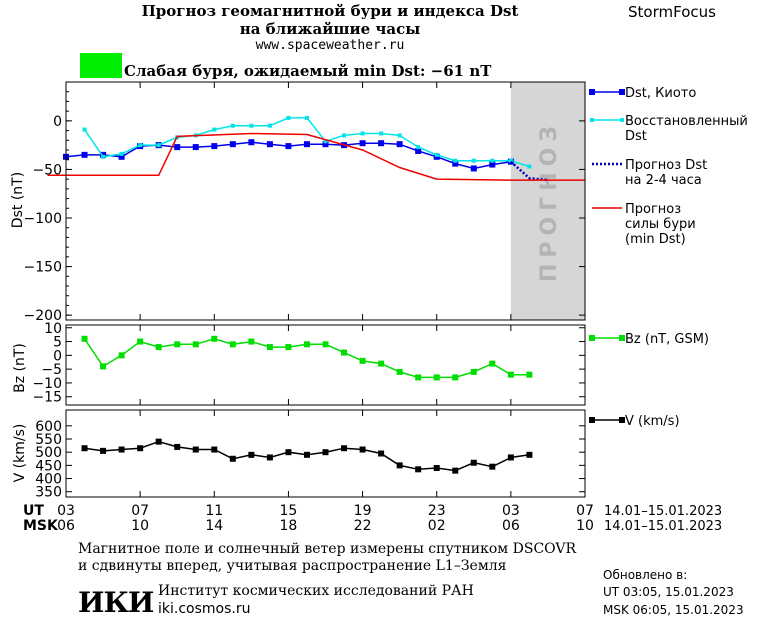  I want to click on legend-label: силы бури, so click(660, 224).